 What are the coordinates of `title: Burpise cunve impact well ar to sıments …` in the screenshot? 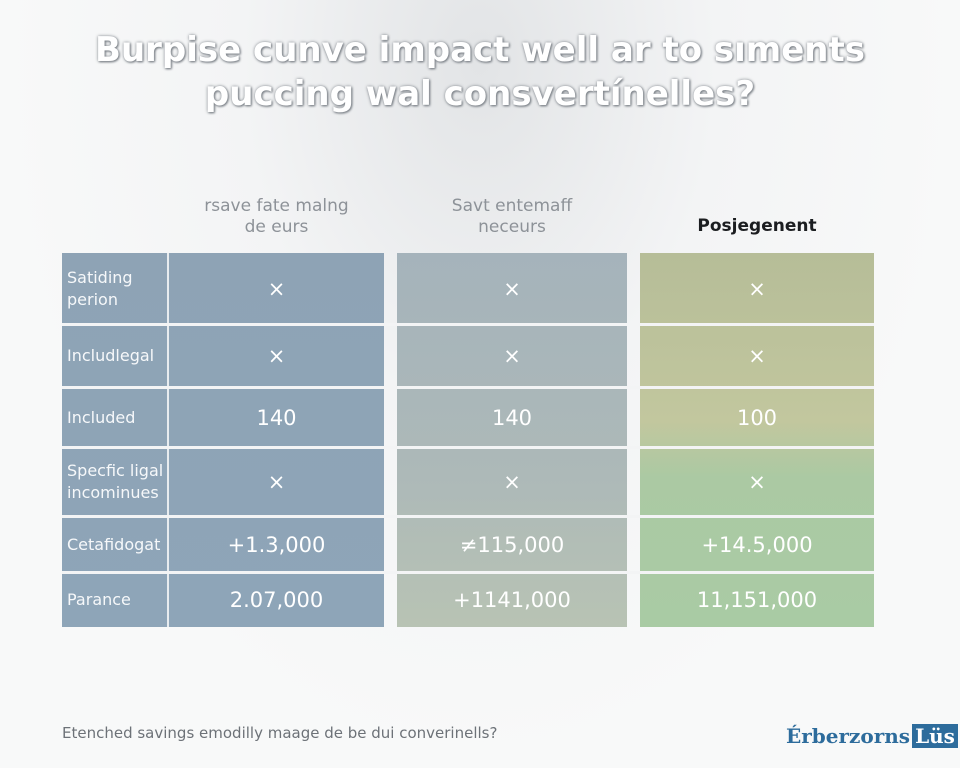 It's located at (480, 72).